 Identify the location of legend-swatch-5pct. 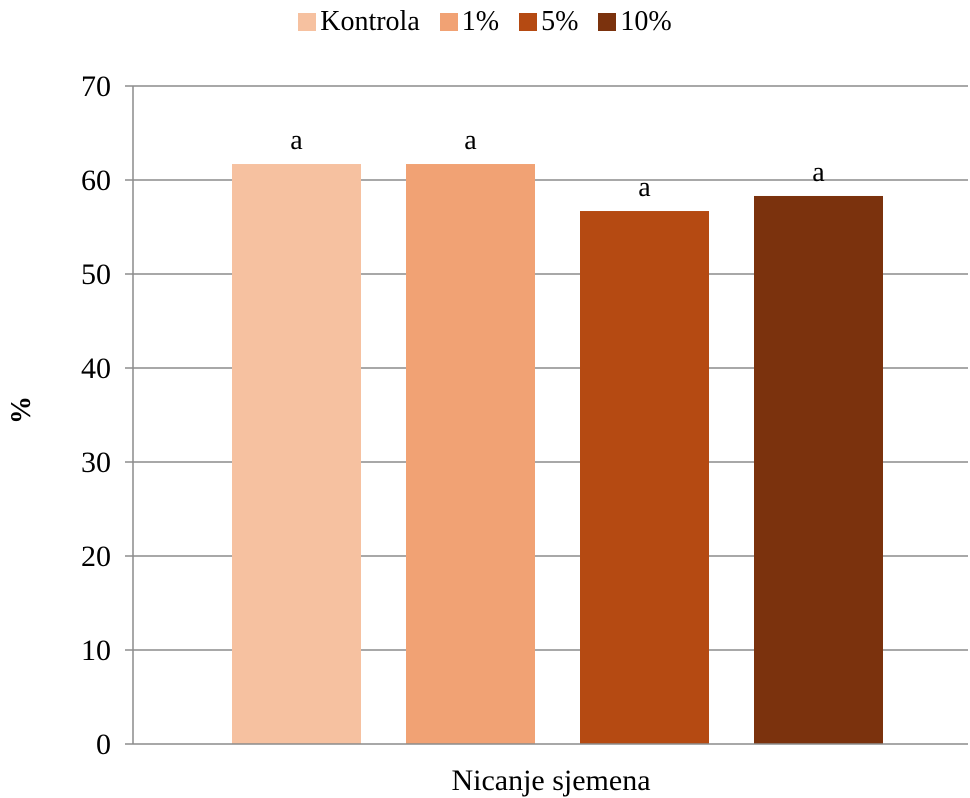
(528, 22).